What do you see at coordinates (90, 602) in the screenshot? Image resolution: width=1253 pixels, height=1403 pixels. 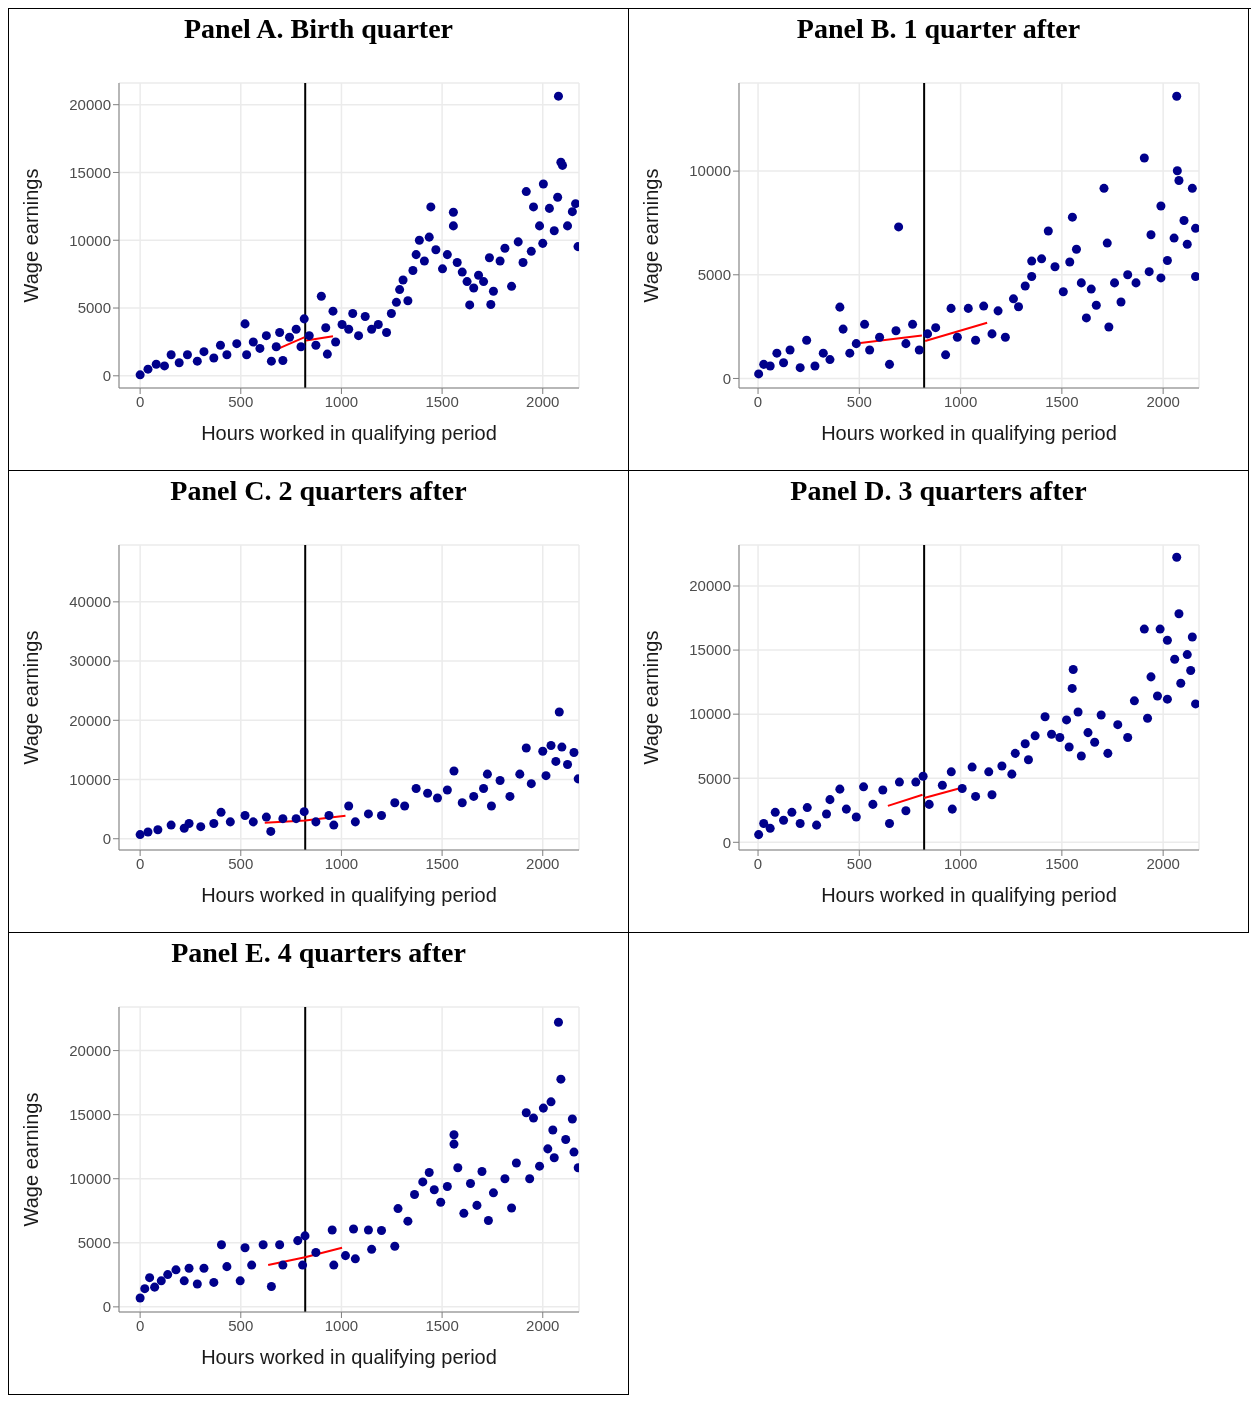 I see `y-tick-label: 40000` at bounding box center [90, 602].